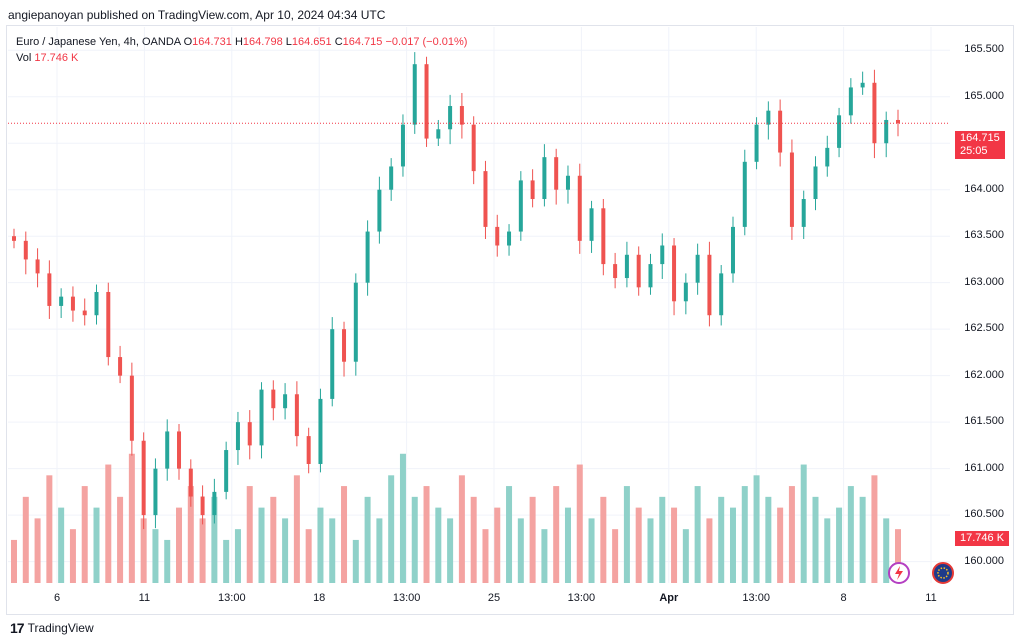  Describe the element at coordinates (262, 42) in the screenshot. I see `legend-high: 164.798` at that location.